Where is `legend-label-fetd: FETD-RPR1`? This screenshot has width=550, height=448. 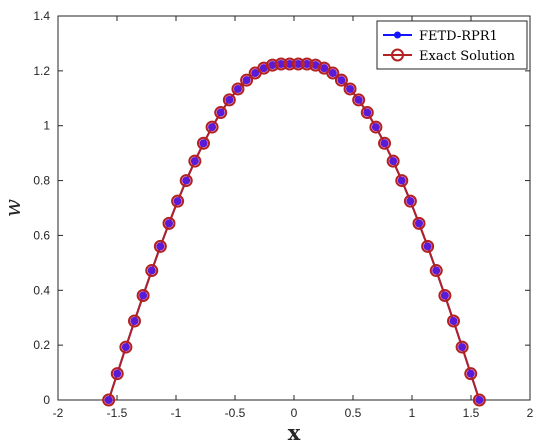
legend-label-fetd: FETD-RPR1 is located at coordinates (458, 36).